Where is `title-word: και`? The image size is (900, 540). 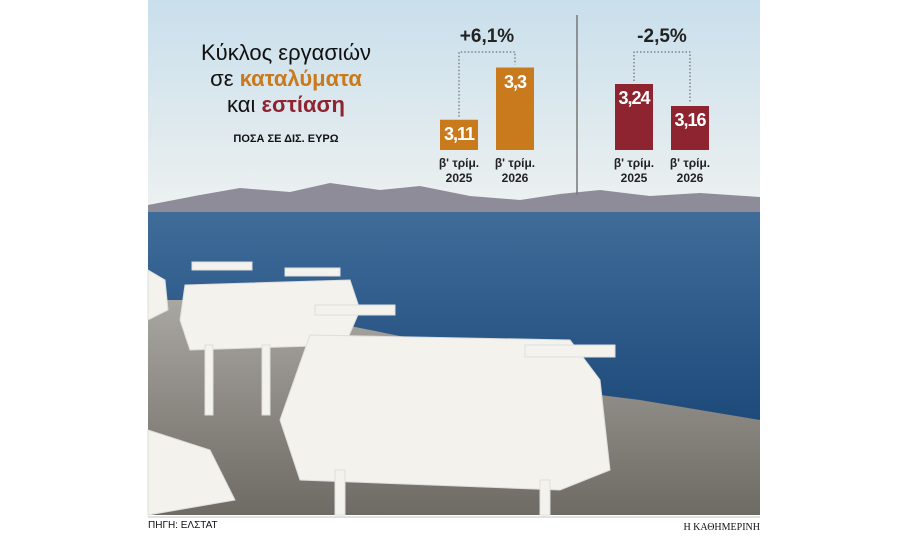 title-word: και is located at coordinates (241, 104).